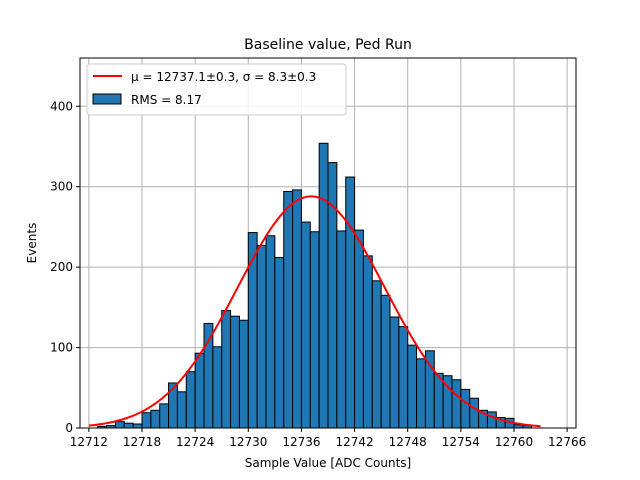 Image resolution: width=640 pixels, height=480 pixels. I want to click on x-tick-label: 12718, so click(142, 442).